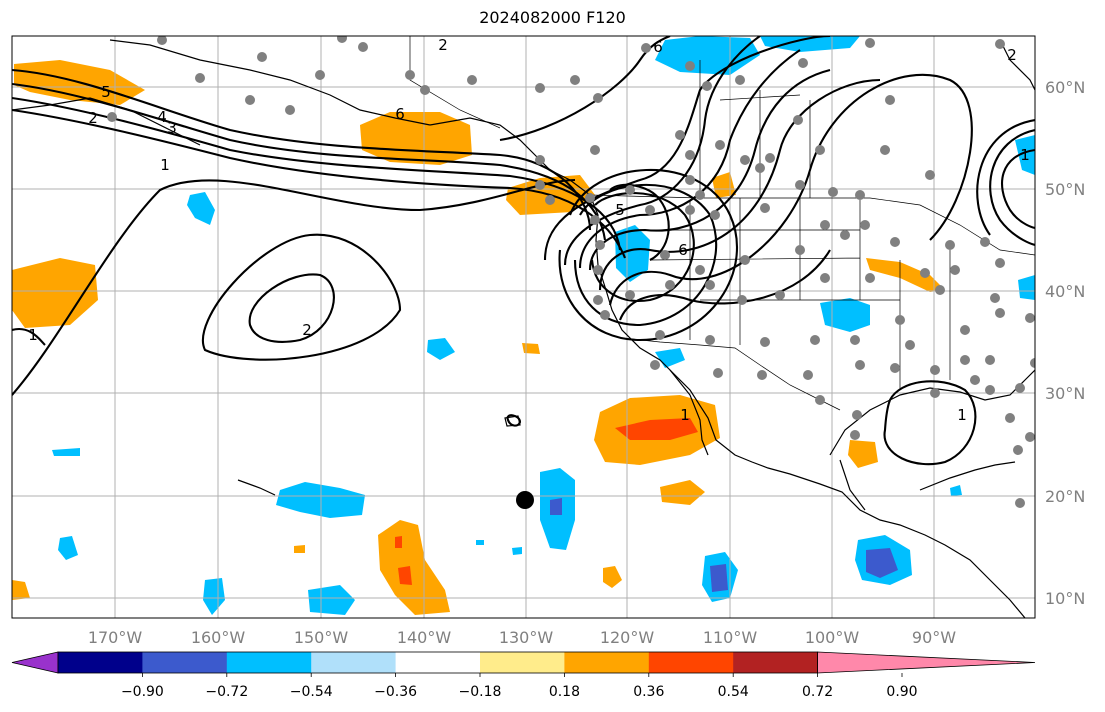 The height and width of the screenshot is (712, 1105). I want to click on colorbar-tick-label: 0.54, so click(733, 692).